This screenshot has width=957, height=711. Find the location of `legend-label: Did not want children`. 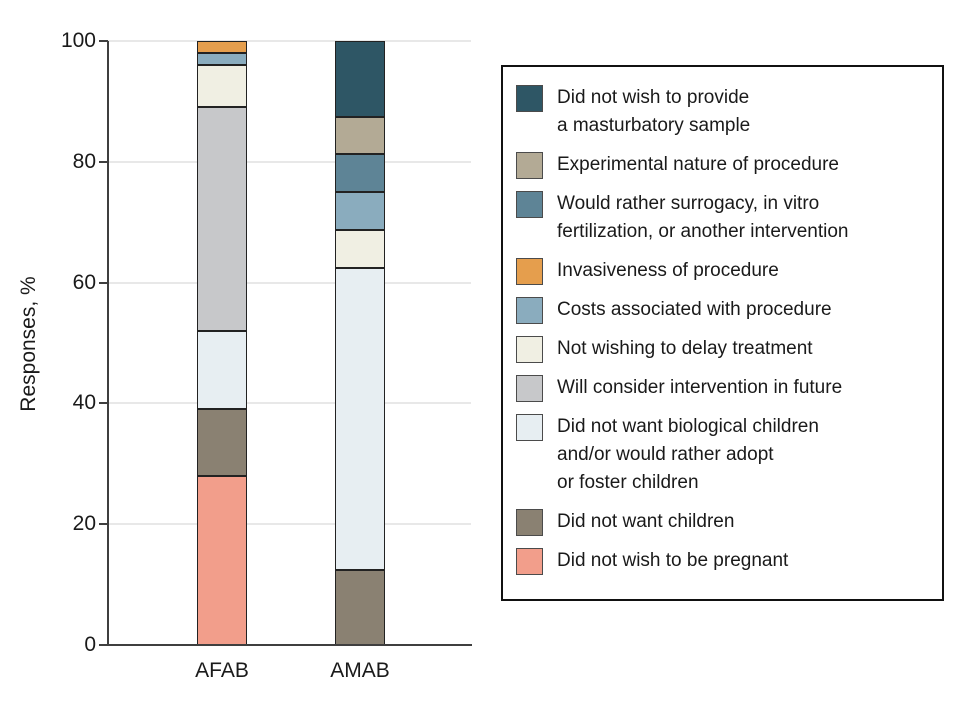

legend-label: Did not want children is located at coordinates (645, 522).